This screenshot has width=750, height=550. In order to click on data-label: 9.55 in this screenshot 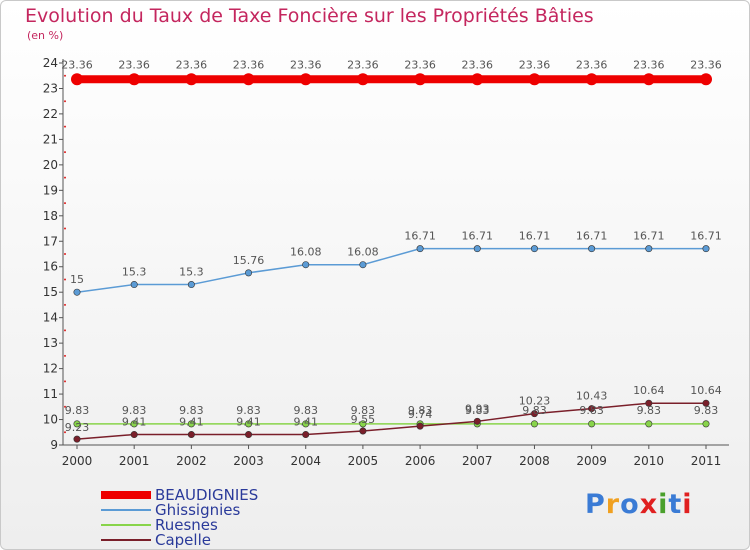, I will do `click(363, 419)`.